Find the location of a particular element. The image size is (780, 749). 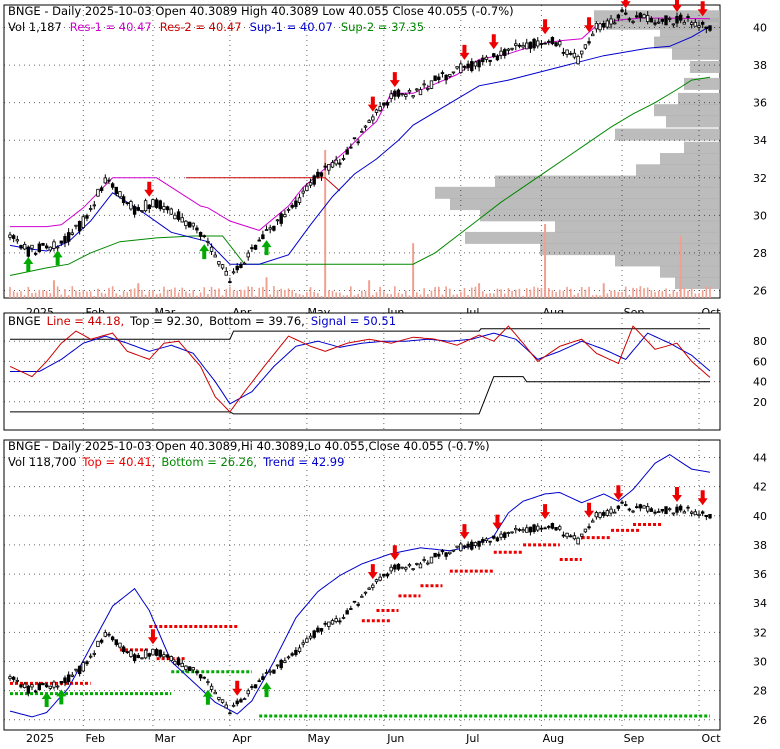

osc-legend-top: Top = 92.30, is located at coordinates (166, 321).